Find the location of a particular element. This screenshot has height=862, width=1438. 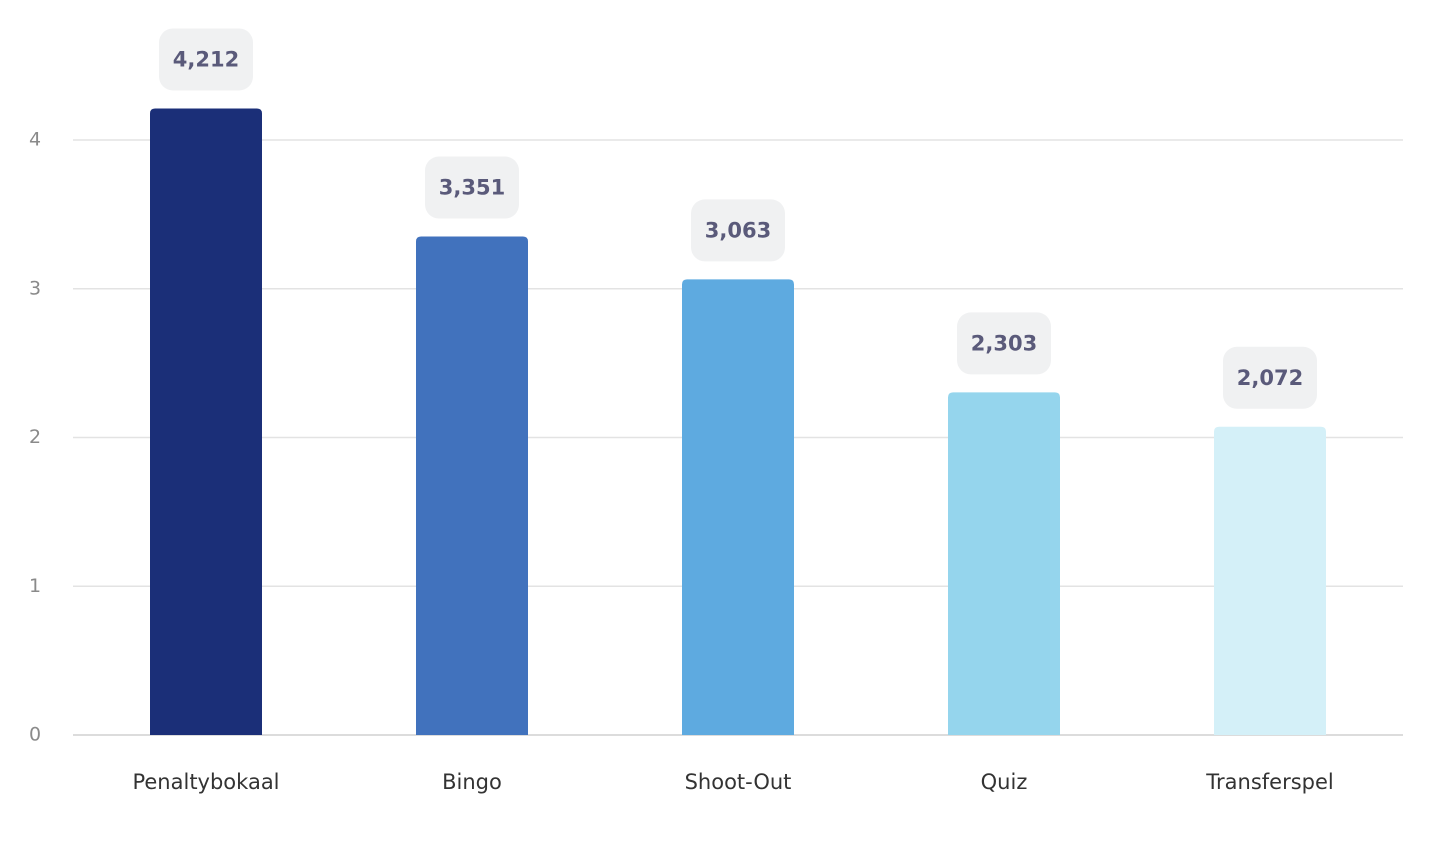

value-label: 2,303 is located at coordinates (1004, 343).